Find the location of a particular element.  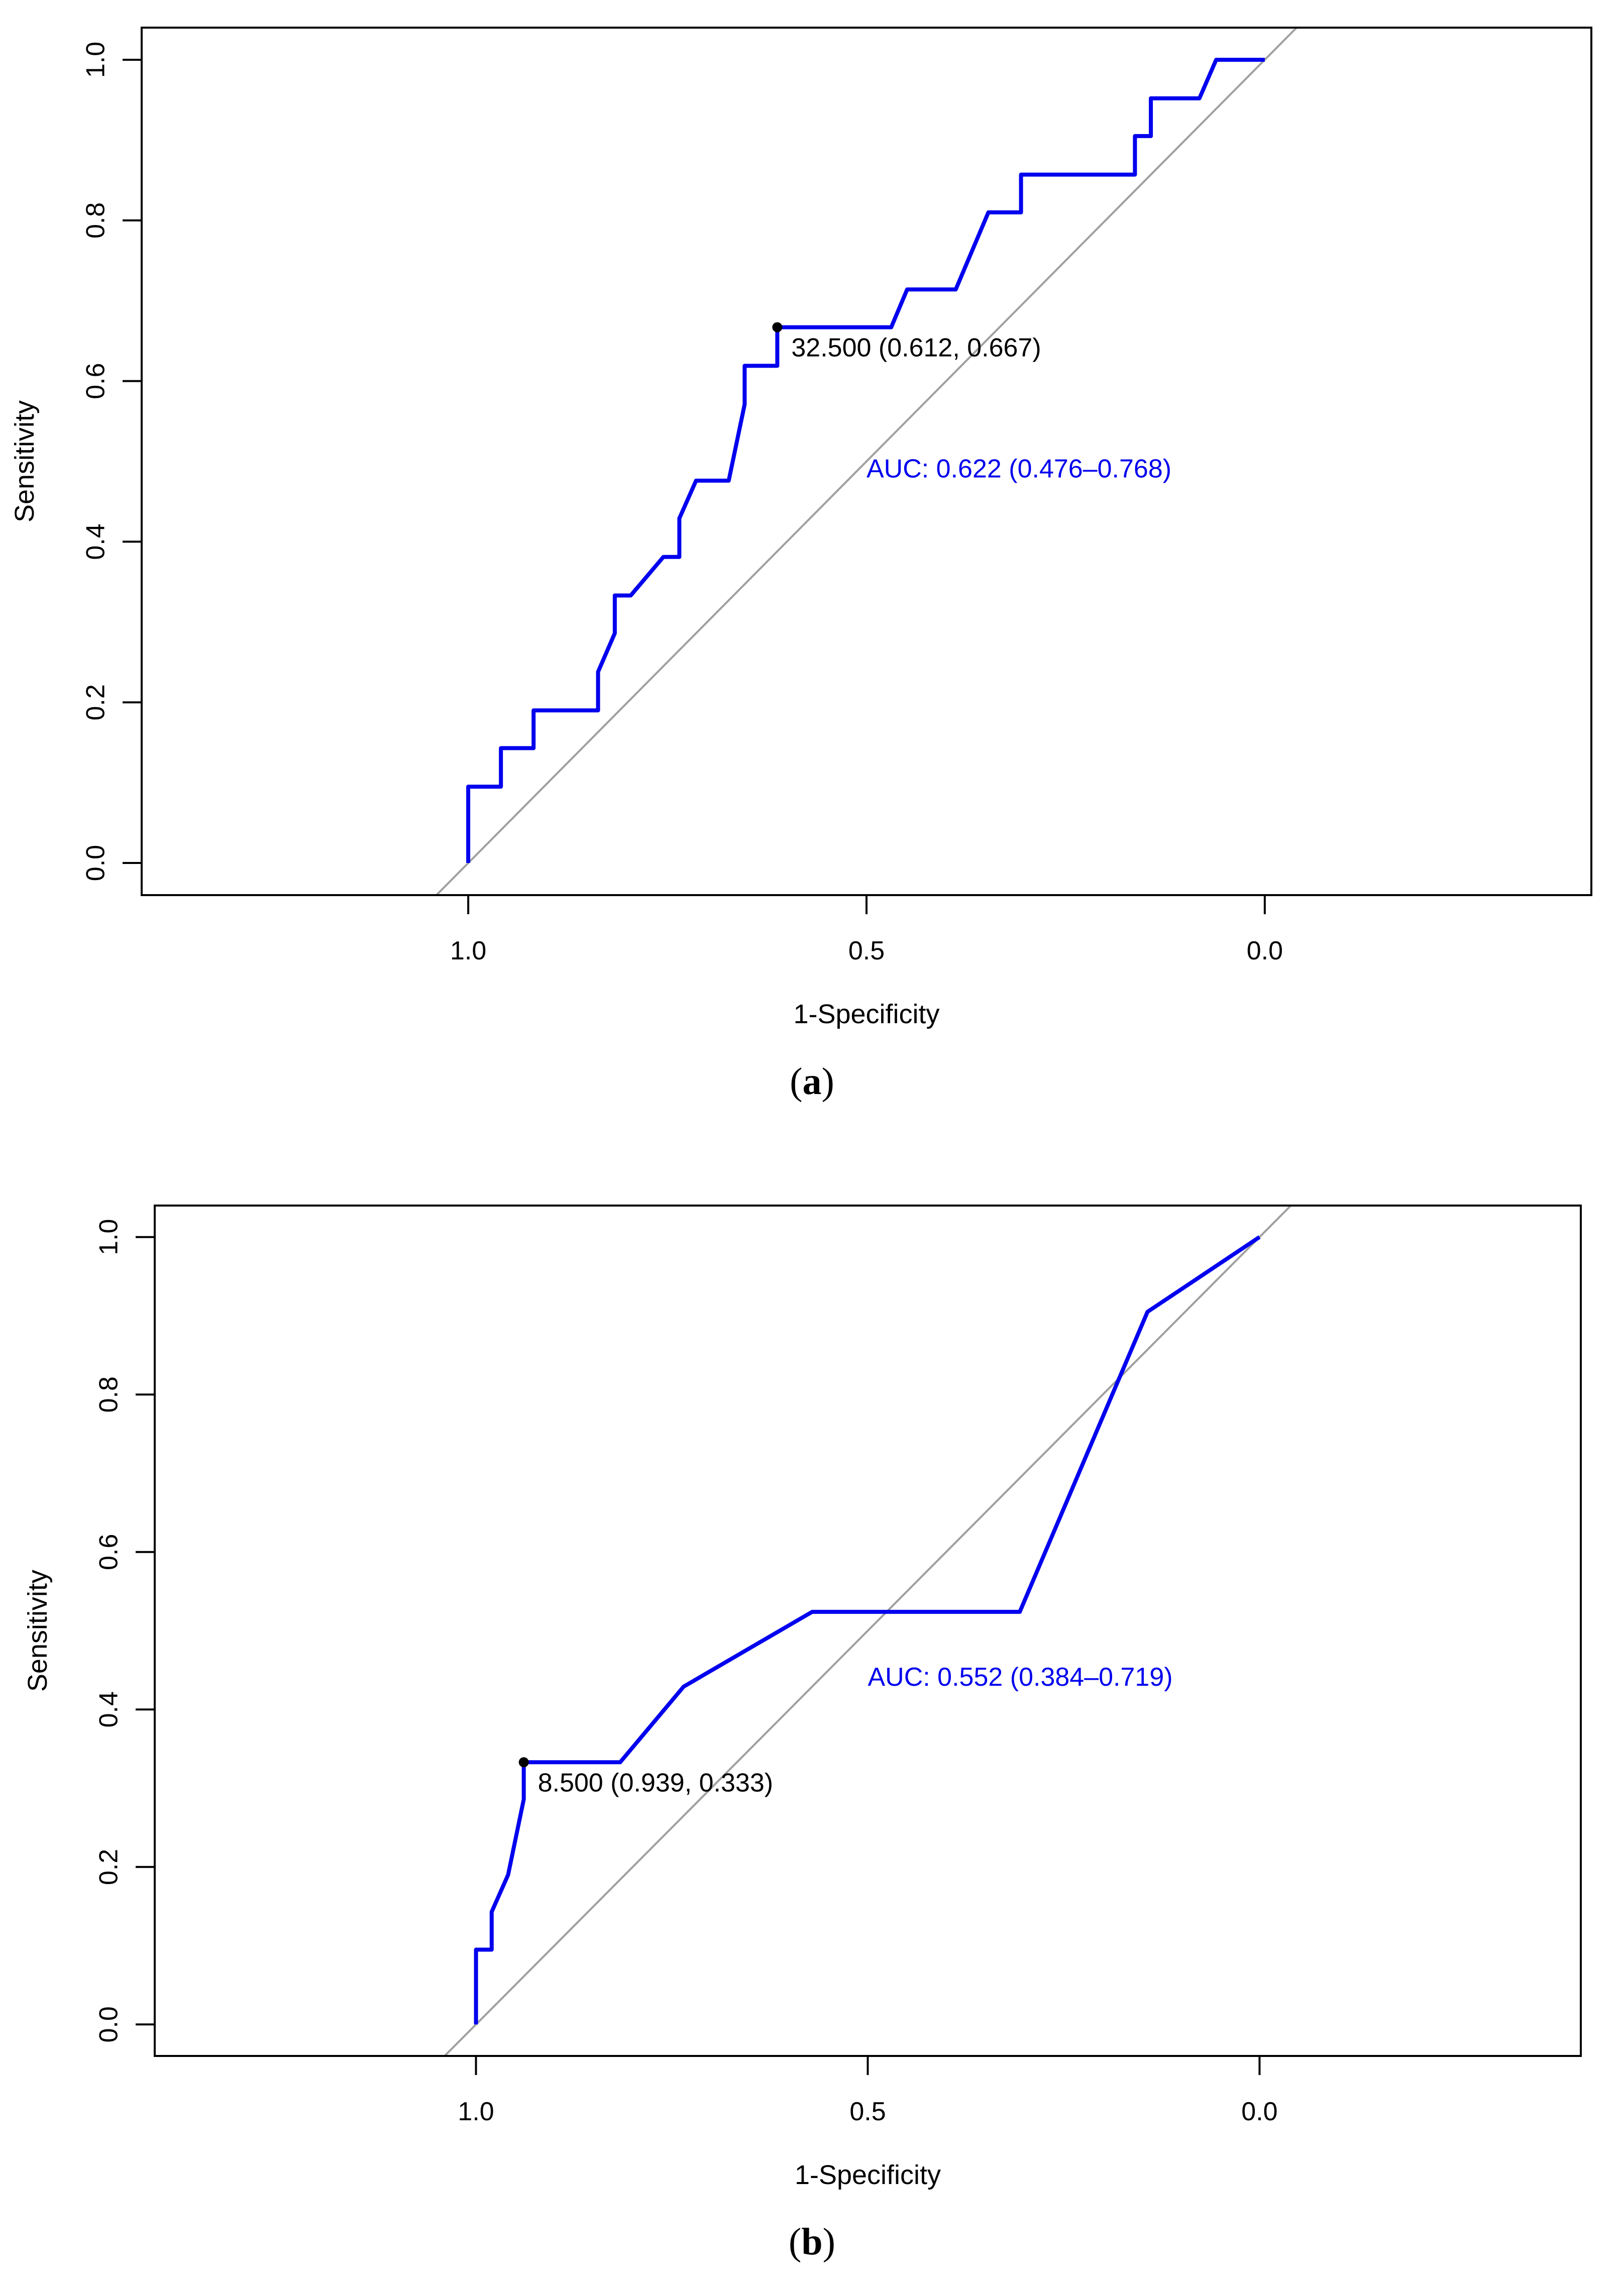

caption-b: (b) is located at coordinates (812, 2242).